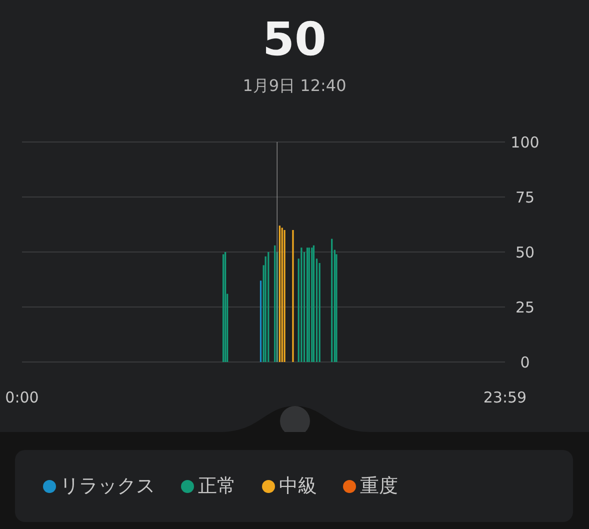 The height and width of the screenshot is (529, 589). Describe the element at coordinates (525, 197) in the screenshot. I see `y-tick-label: 75` at that location.